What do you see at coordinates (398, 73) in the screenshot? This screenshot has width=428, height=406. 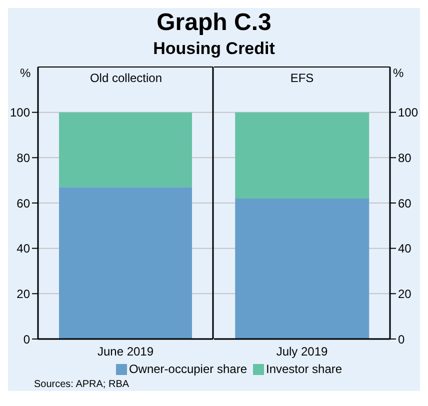 I see `y2-axis-title: %` at bounding box center [398, 73].